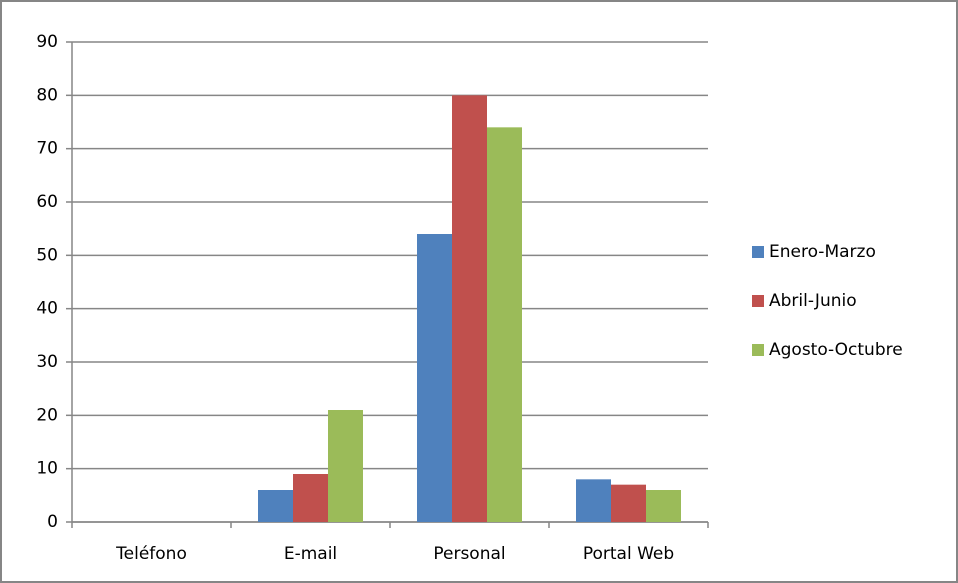 The height and width of the screenshot is (583, 958). Describe the element at coordinates (47, 469) in the screenshot. I see `y-tick-label: 10` at that location.